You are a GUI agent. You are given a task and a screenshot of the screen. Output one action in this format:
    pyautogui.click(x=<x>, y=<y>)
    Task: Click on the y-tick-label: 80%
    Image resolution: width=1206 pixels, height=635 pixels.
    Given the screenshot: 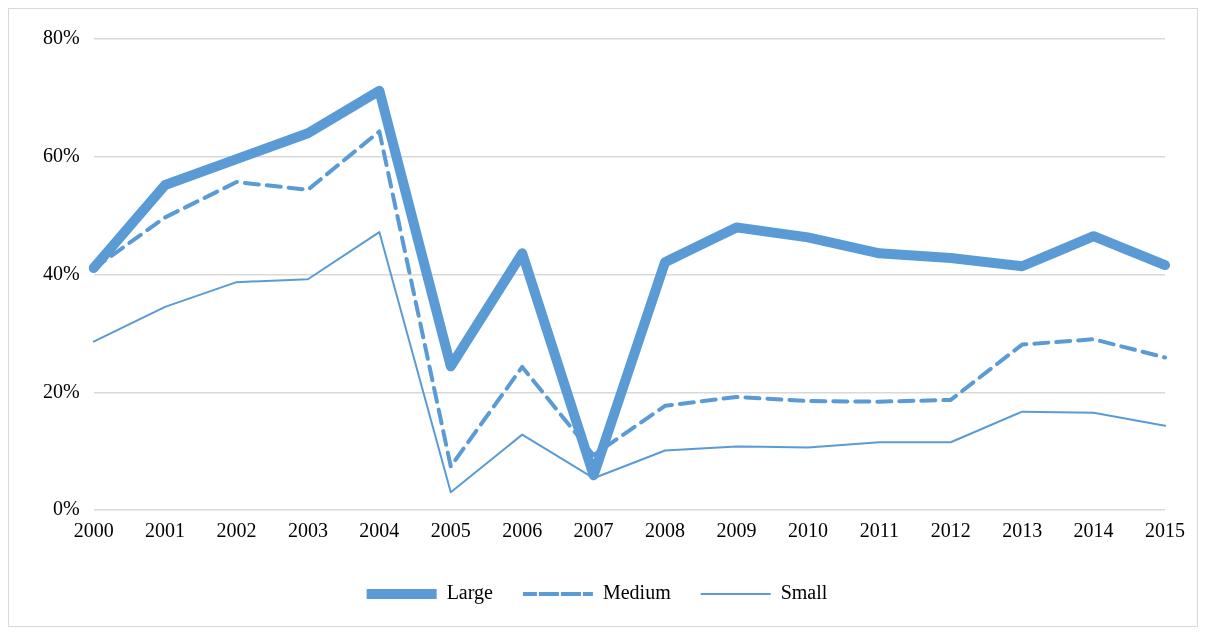 What is the action you would take?
    pyautogui.click(x=61, y=37)
    